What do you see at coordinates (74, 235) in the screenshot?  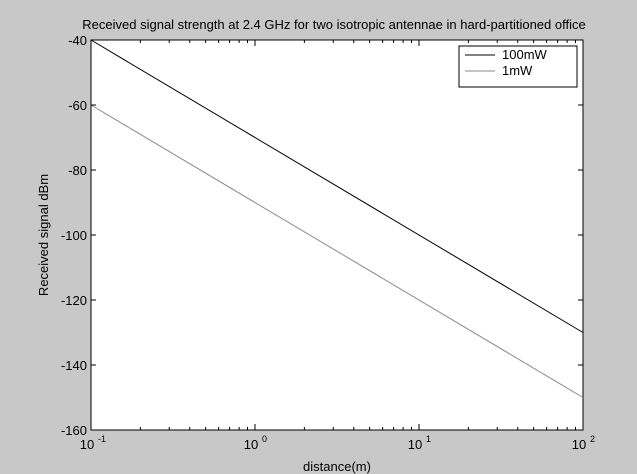 I see `y-tick-label: -100` at bounding box center [74, 235].